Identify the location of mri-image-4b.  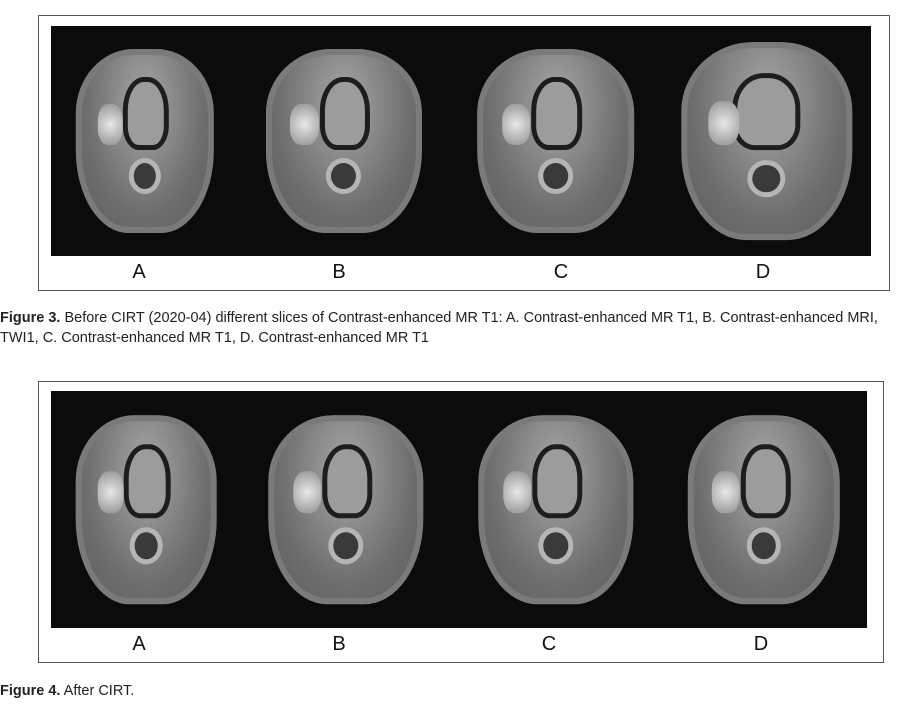
(346, 509).